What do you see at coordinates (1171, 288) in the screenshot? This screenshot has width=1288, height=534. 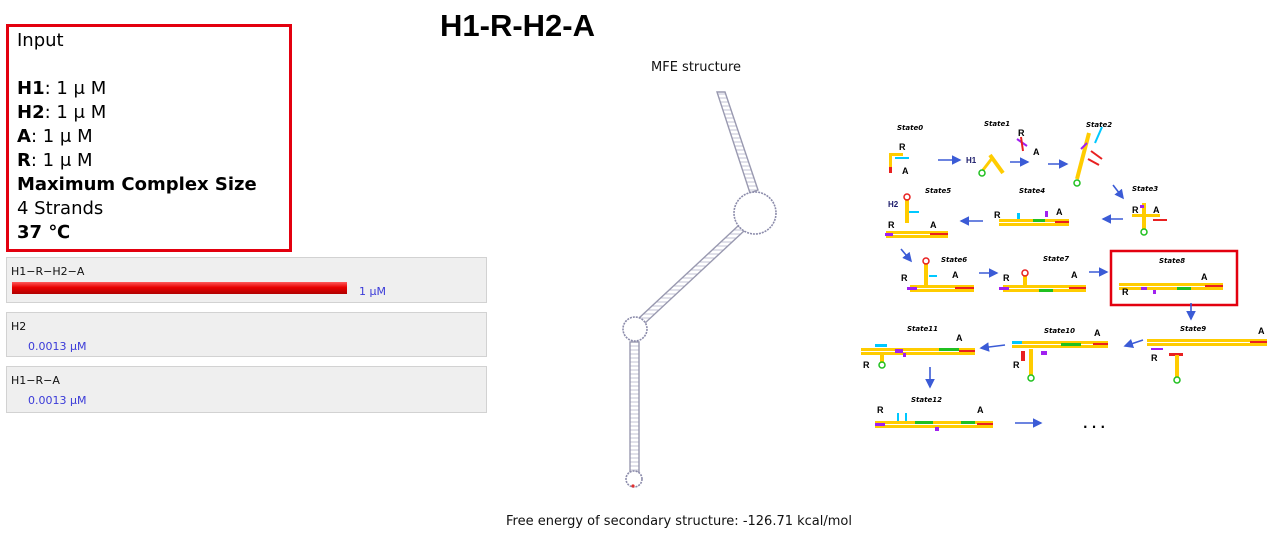 I see `state8-structure` at bounding box center [1171, 288].